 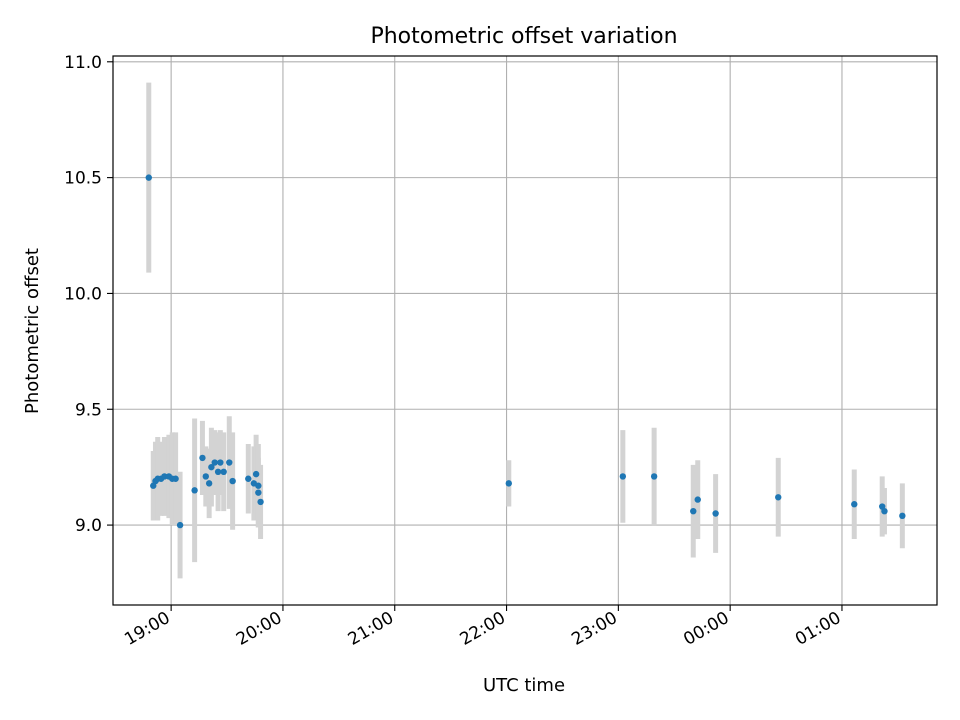 What do you see at coordinates (88, 526) in the screenshot?
I see `y-tick-label: 9.0` at bounding box center [88, 526].